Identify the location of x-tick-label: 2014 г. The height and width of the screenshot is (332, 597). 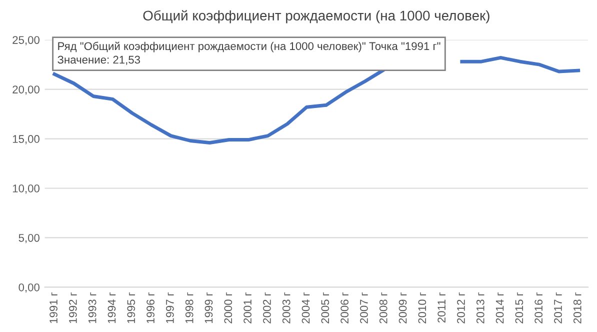
(500, 308).